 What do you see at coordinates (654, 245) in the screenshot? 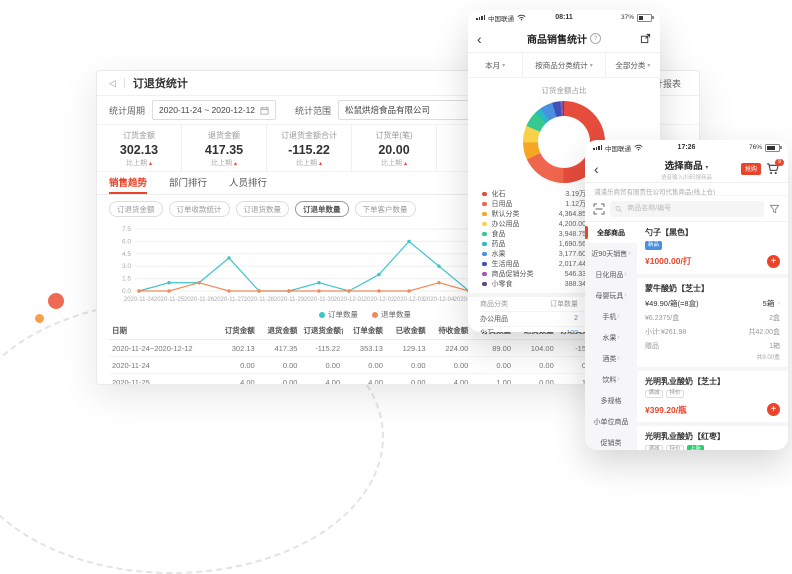
I see `product-tag: 新品` at bounding box center [654, 245].